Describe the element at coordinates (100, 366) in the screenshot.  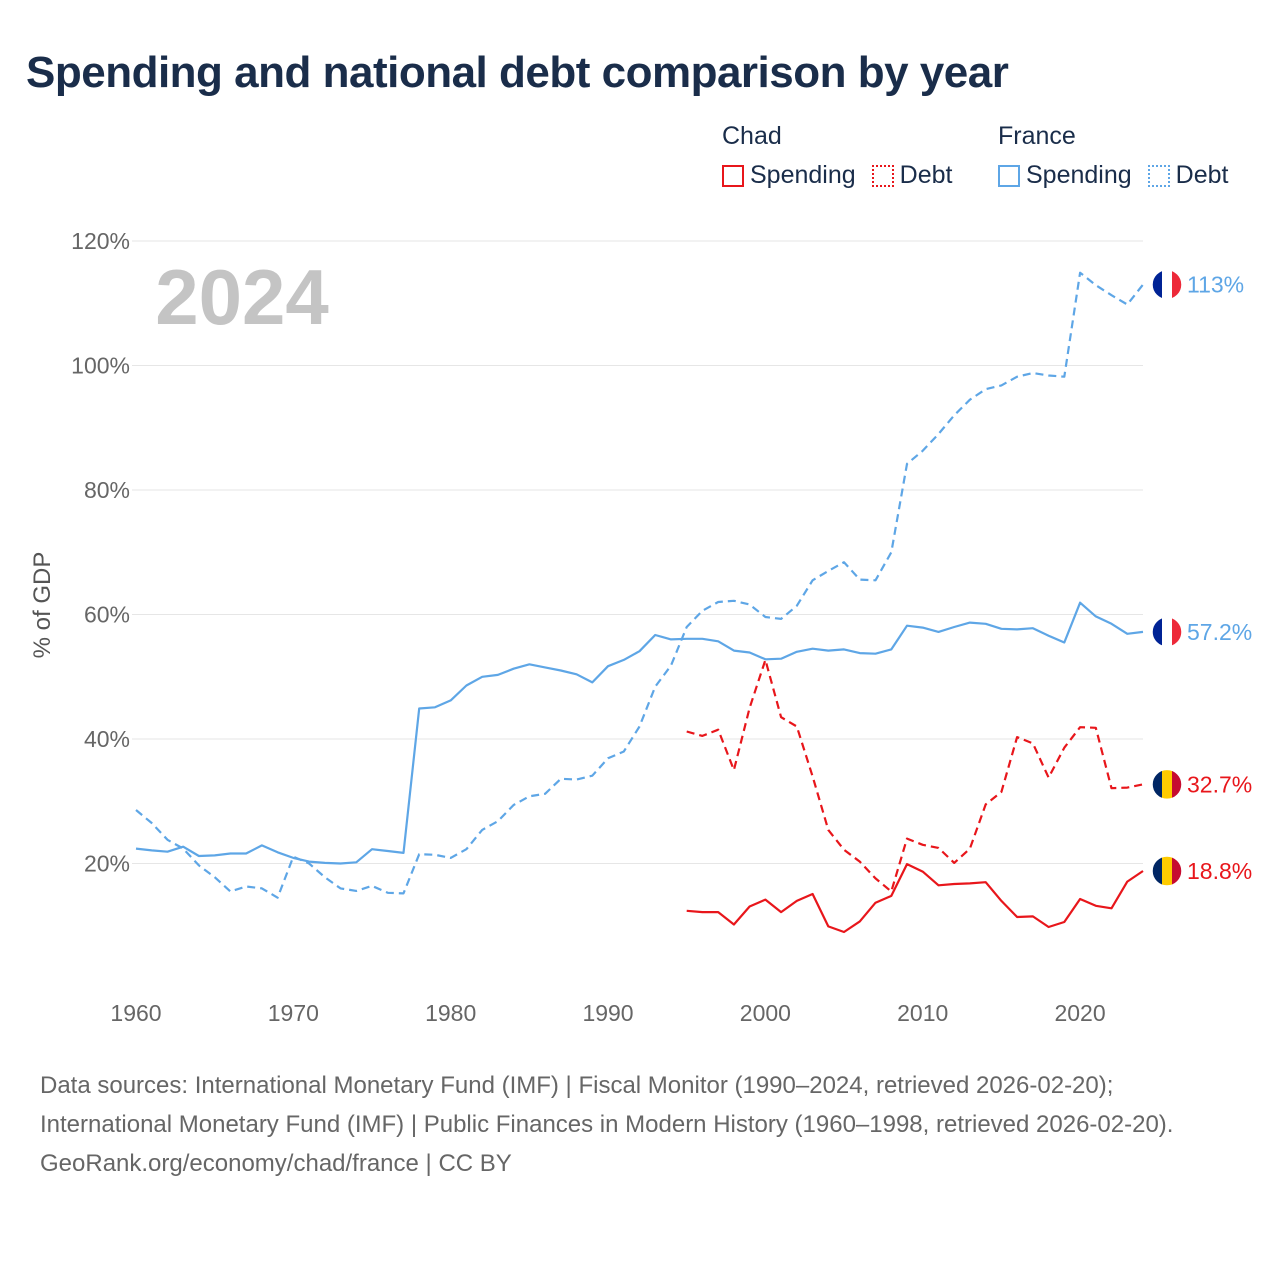
I see `y-tick-label: 100%` at that location.